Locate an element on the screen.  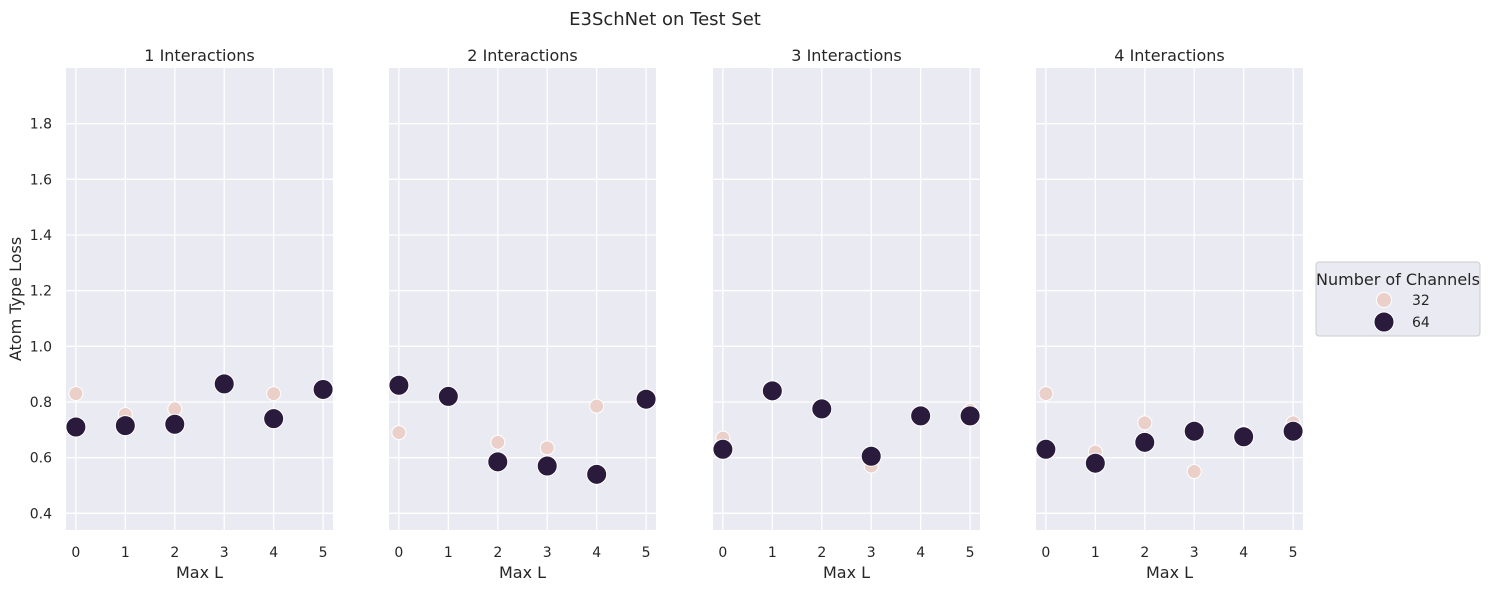
panel-title: 1 Interactions is located at coordinates (199, 55).